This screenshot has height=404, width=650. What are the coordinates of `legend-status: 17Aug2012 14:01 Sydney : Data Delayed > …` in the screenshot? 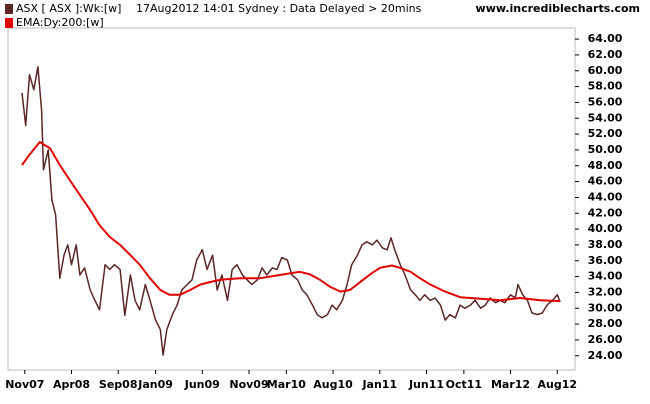 It's located at (279, 8).